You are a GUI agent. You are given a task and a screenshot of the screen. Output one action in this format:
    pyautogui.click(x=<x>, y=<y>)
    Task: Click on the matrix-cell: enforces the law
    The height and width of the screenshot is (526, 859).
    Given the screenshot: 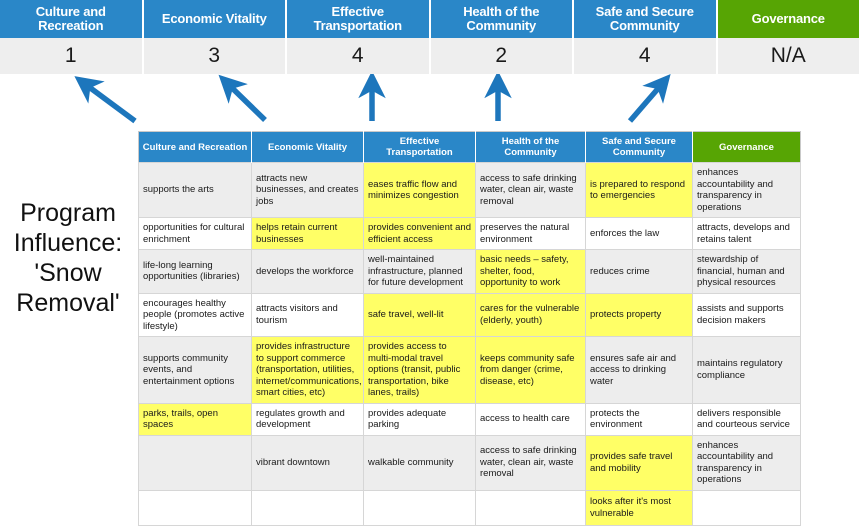 What is the action you would take?
    pyautogui.click(x=639, y=234)
    